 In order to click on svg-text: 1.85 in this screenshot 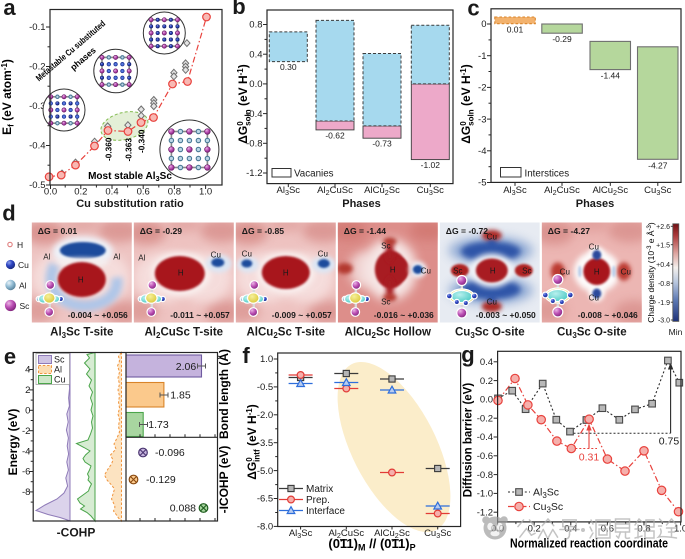, I will do `click(180, 396)`.